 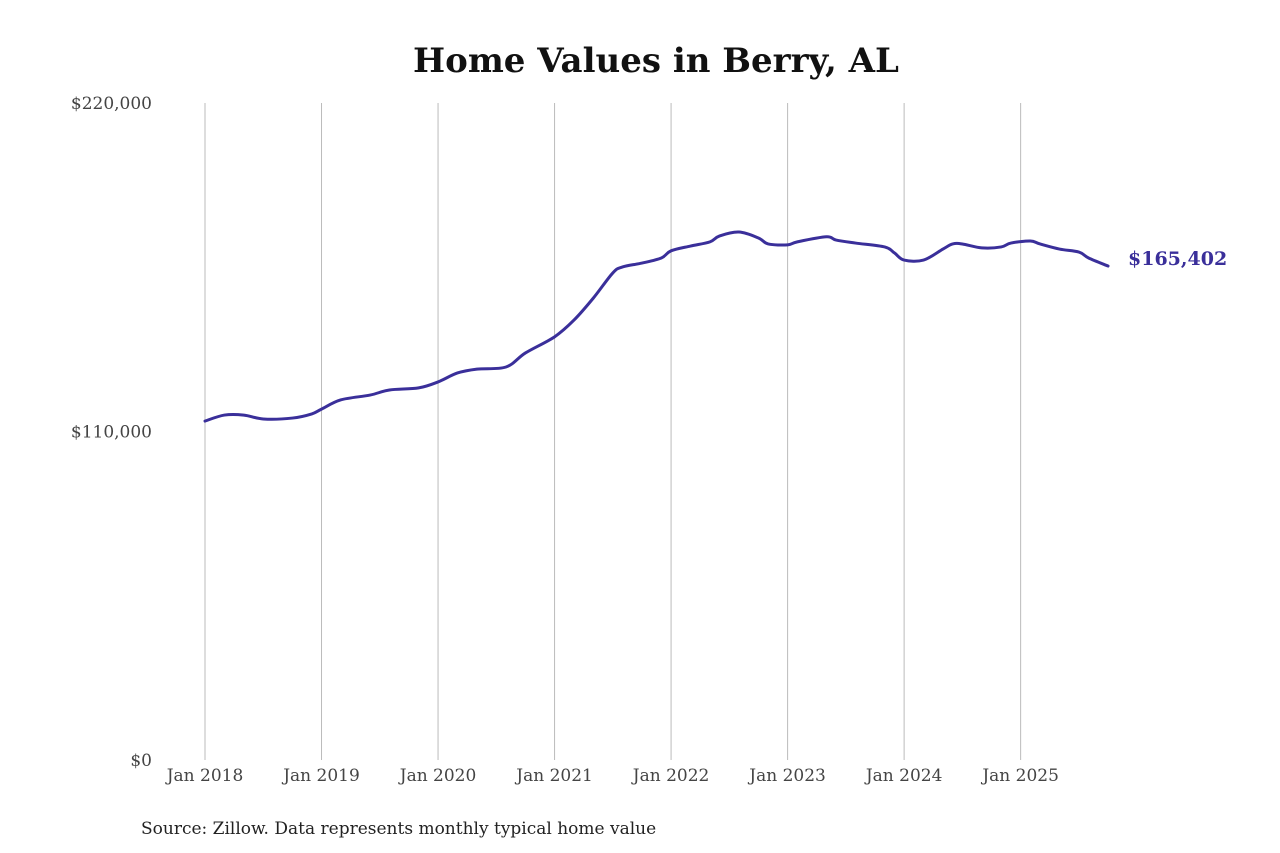 I want to click on x-tick-label: Jan 2019, so click(x=320, y=776).